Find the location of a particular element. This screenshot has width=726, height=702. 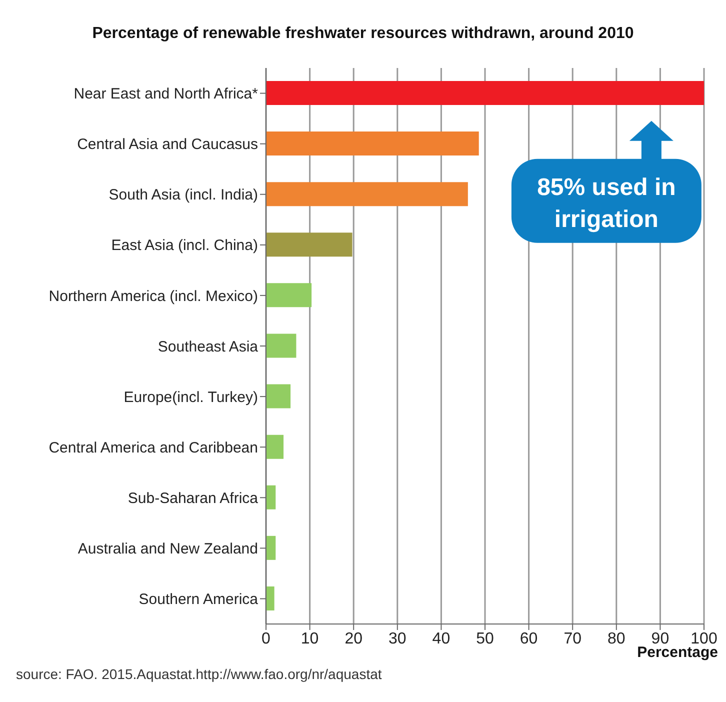

y-tick-label: Central Asia and Caucasus is located at coordinates (167, 145).